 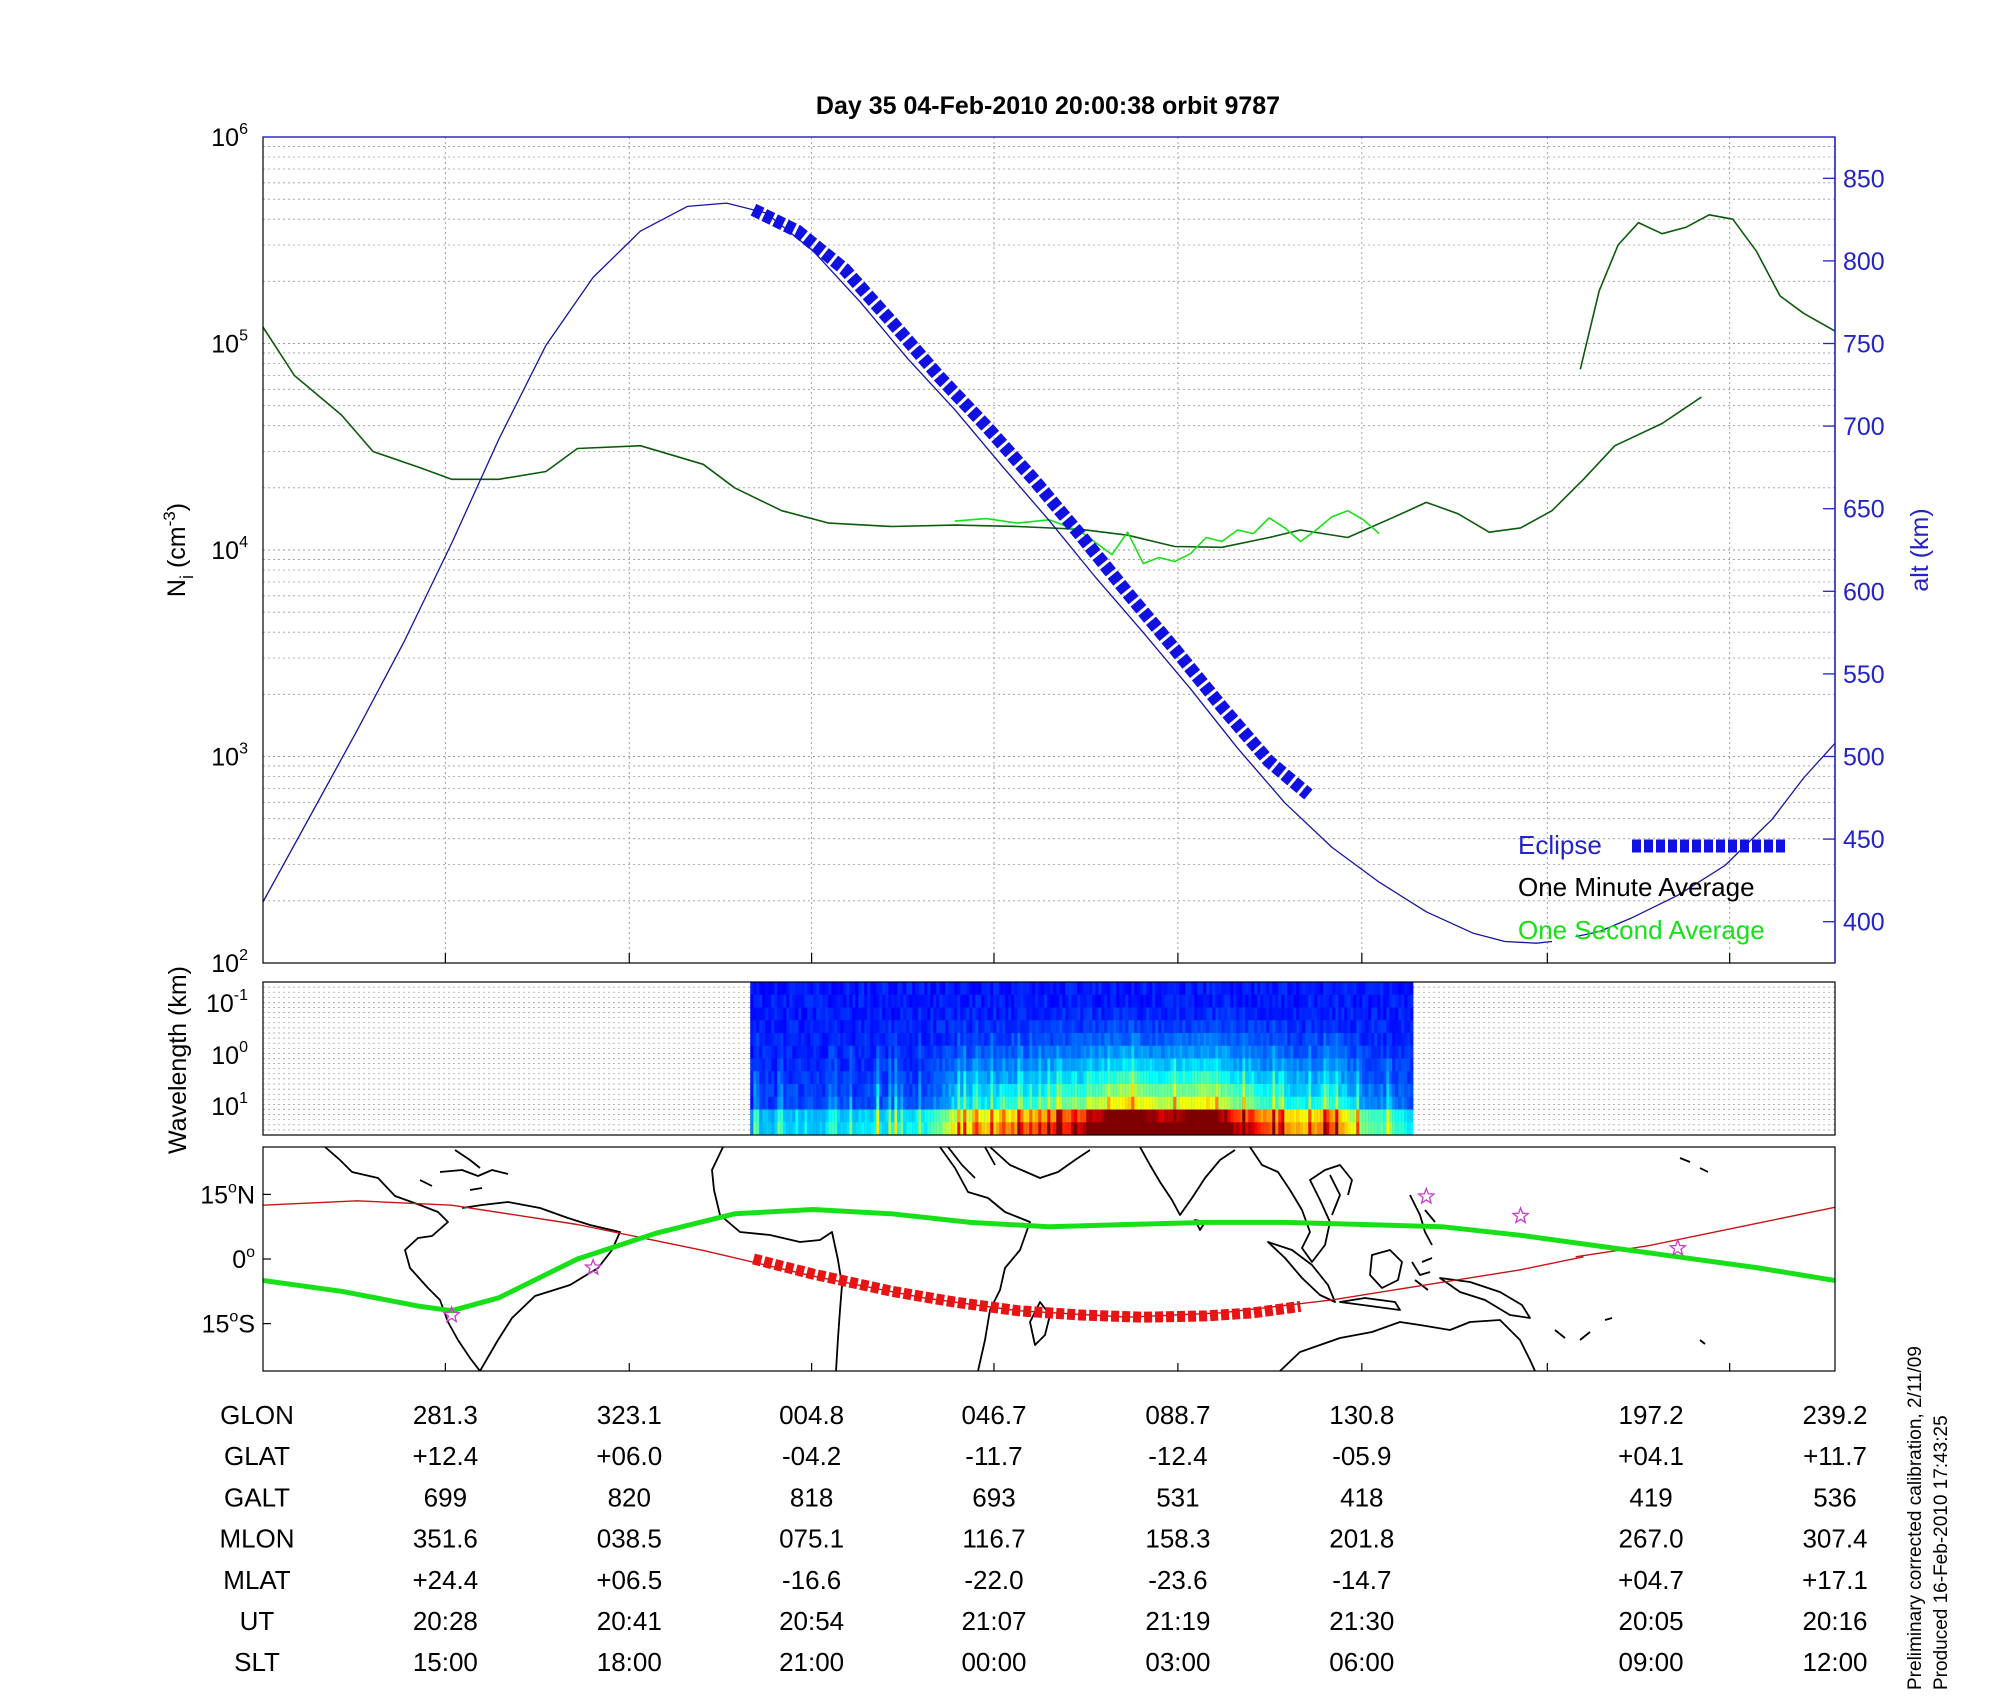 I want to click on coast-new-guinea, so click(x=1485, y=1298).